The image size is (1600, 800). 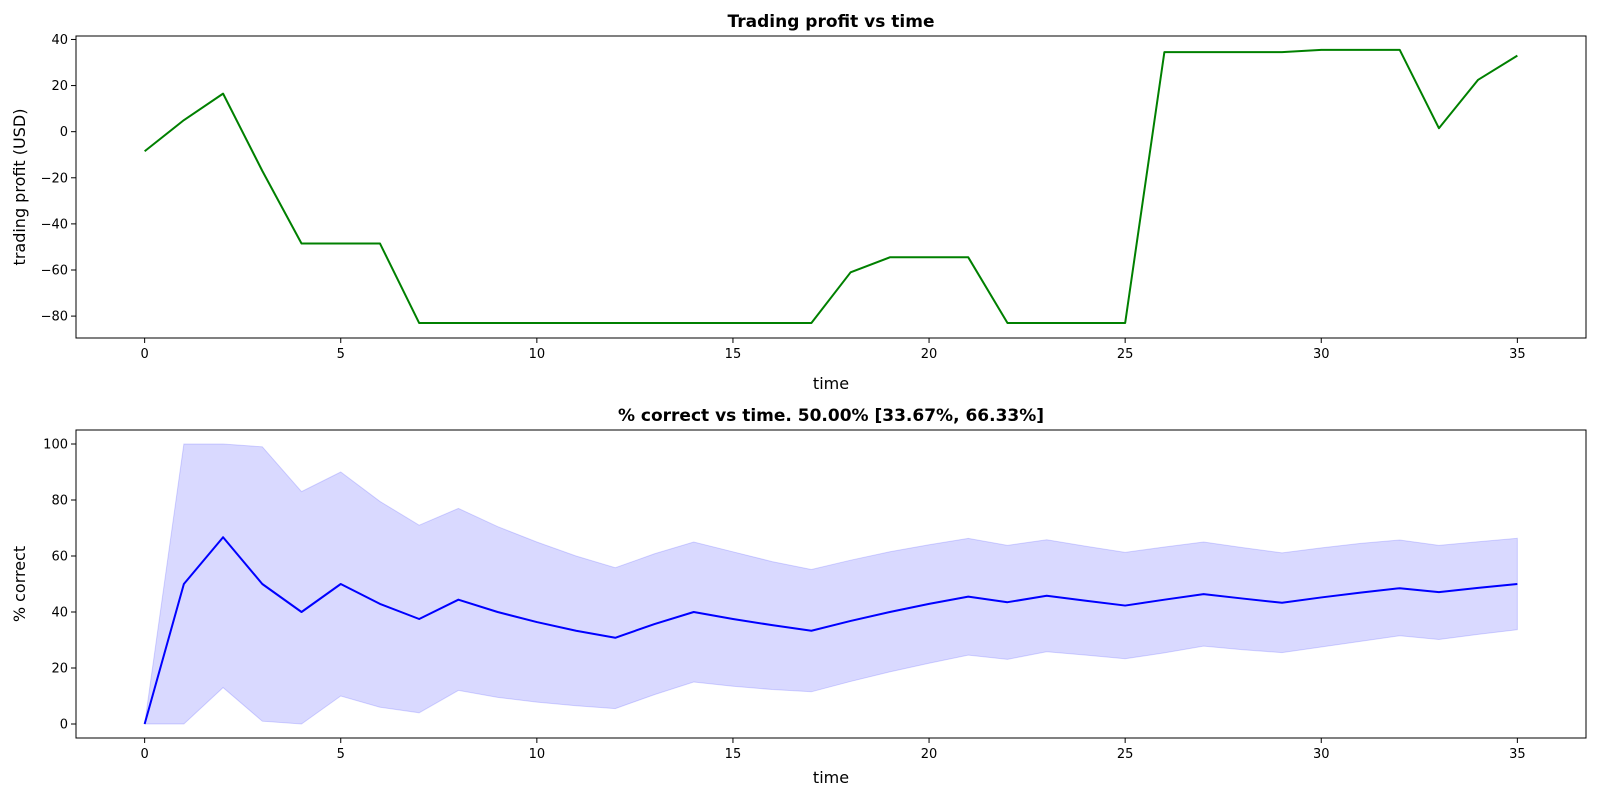 I want to click on y-tick-label: −40, so click(x=54, y=224).